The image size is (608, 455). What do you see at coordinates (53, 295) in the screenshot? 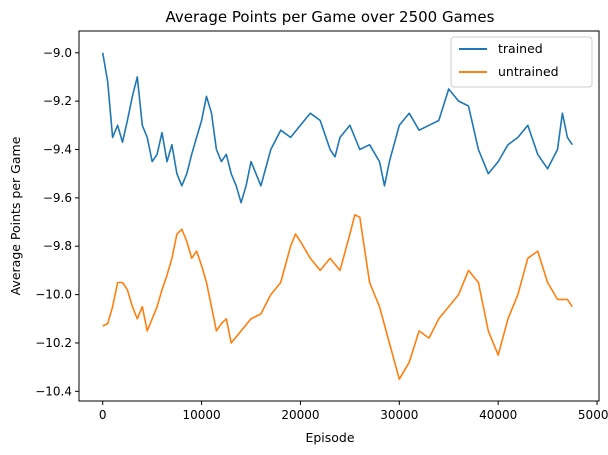
I see `y-tick-label: −10.0` at bounding box center [53, 295].